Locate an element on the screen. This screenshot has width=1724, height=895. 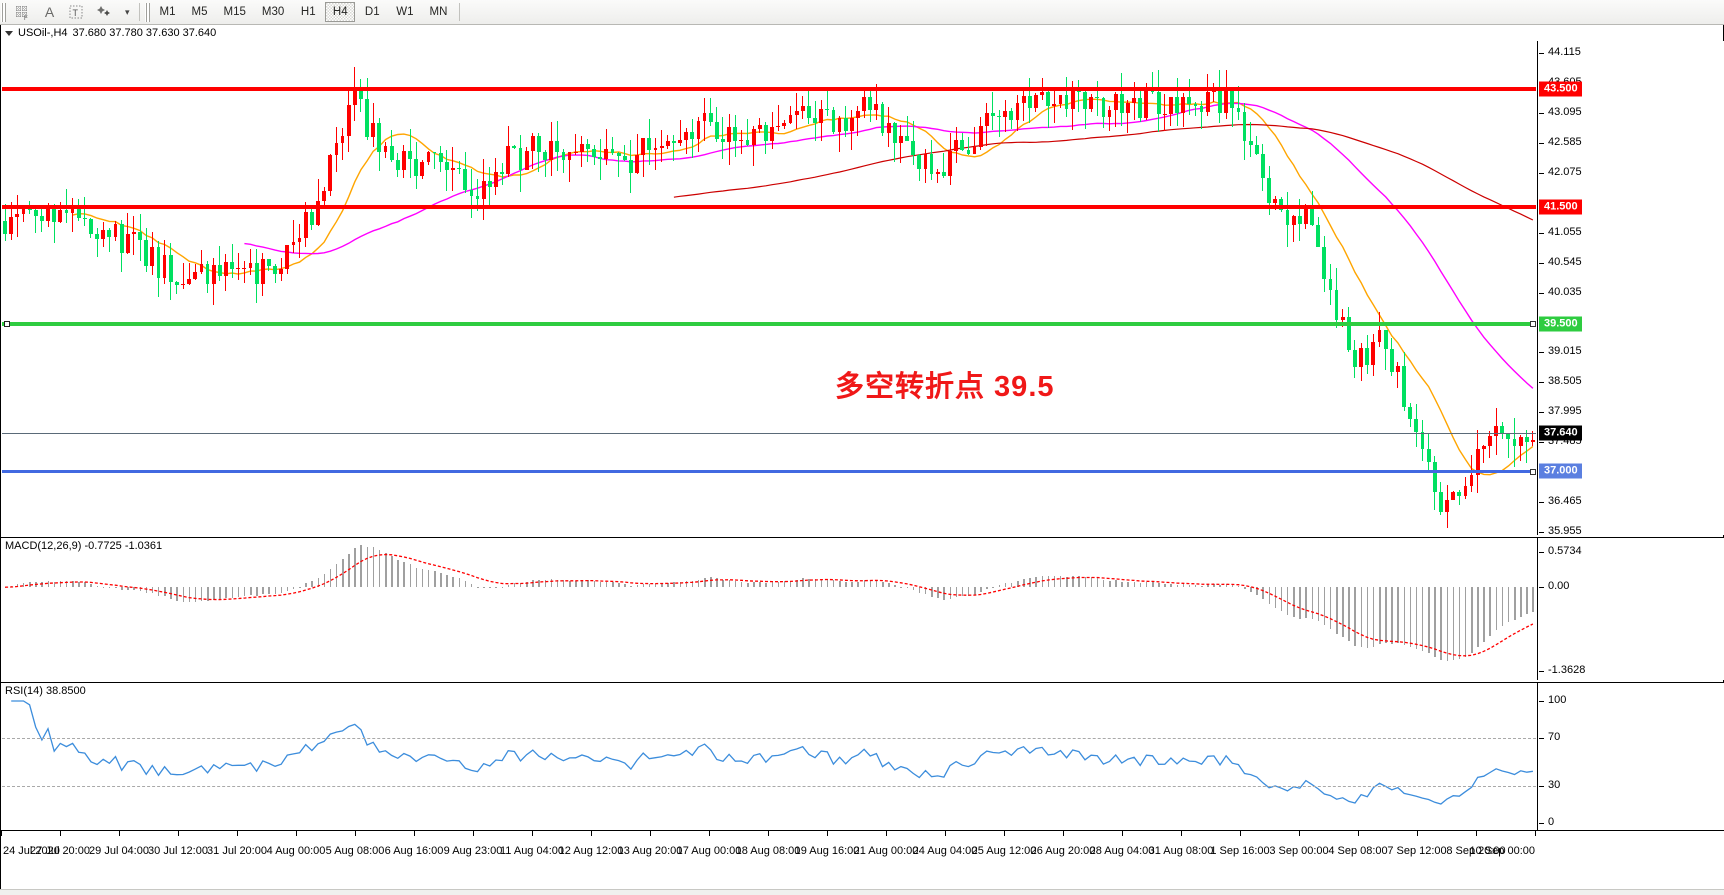
timeframe-m30: M30 is located at coordinates (273, 12).